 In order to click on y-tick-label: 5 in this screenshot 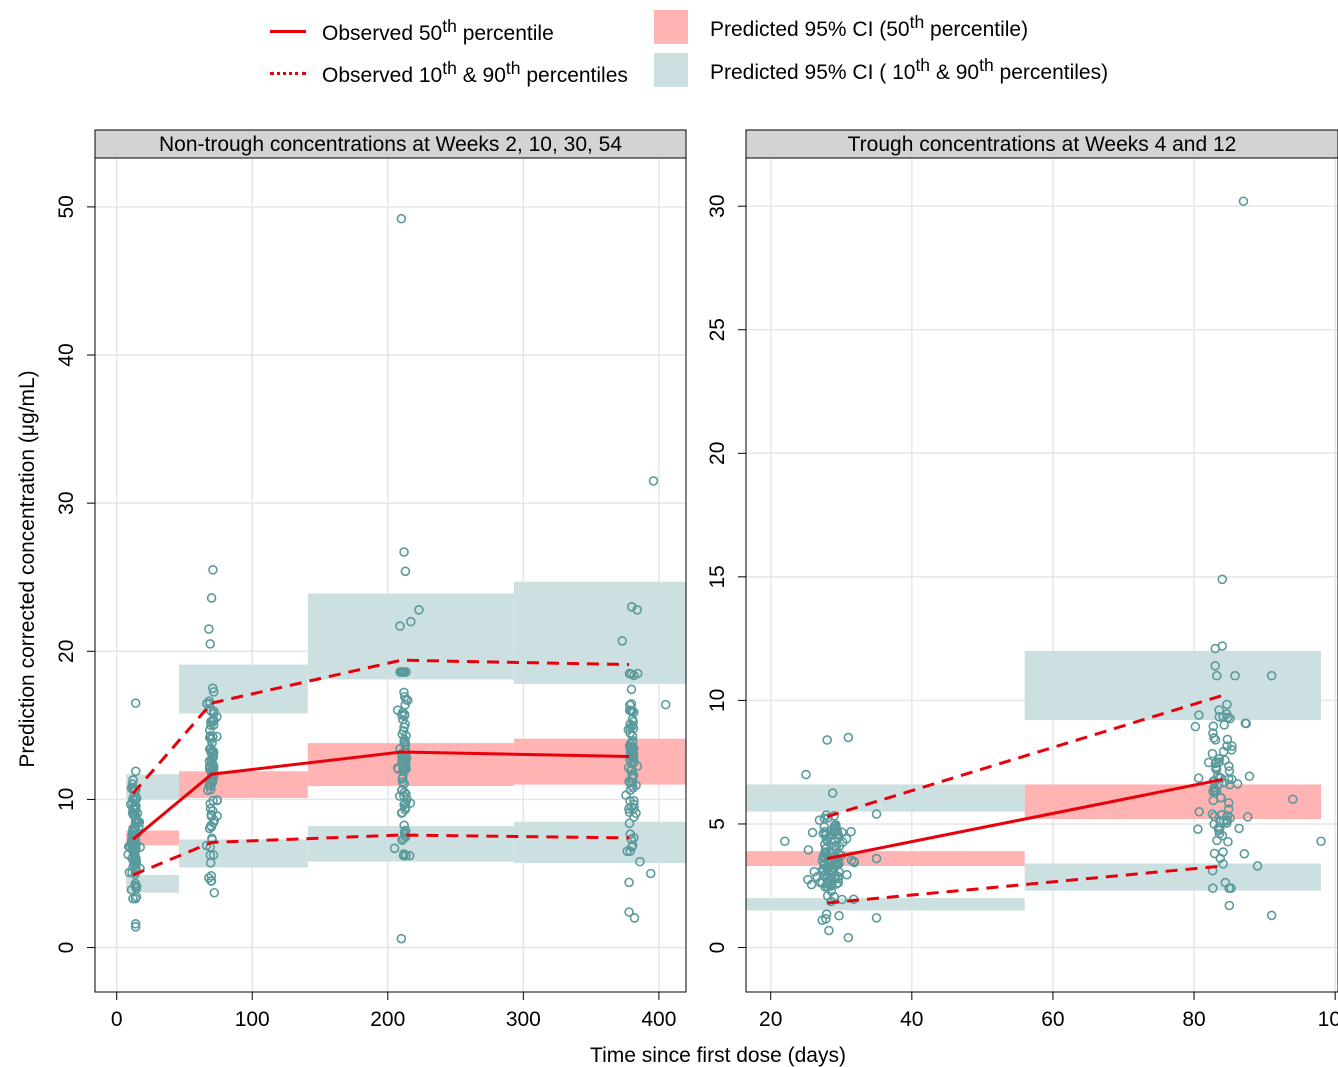, I will do `click(717, 824)`.